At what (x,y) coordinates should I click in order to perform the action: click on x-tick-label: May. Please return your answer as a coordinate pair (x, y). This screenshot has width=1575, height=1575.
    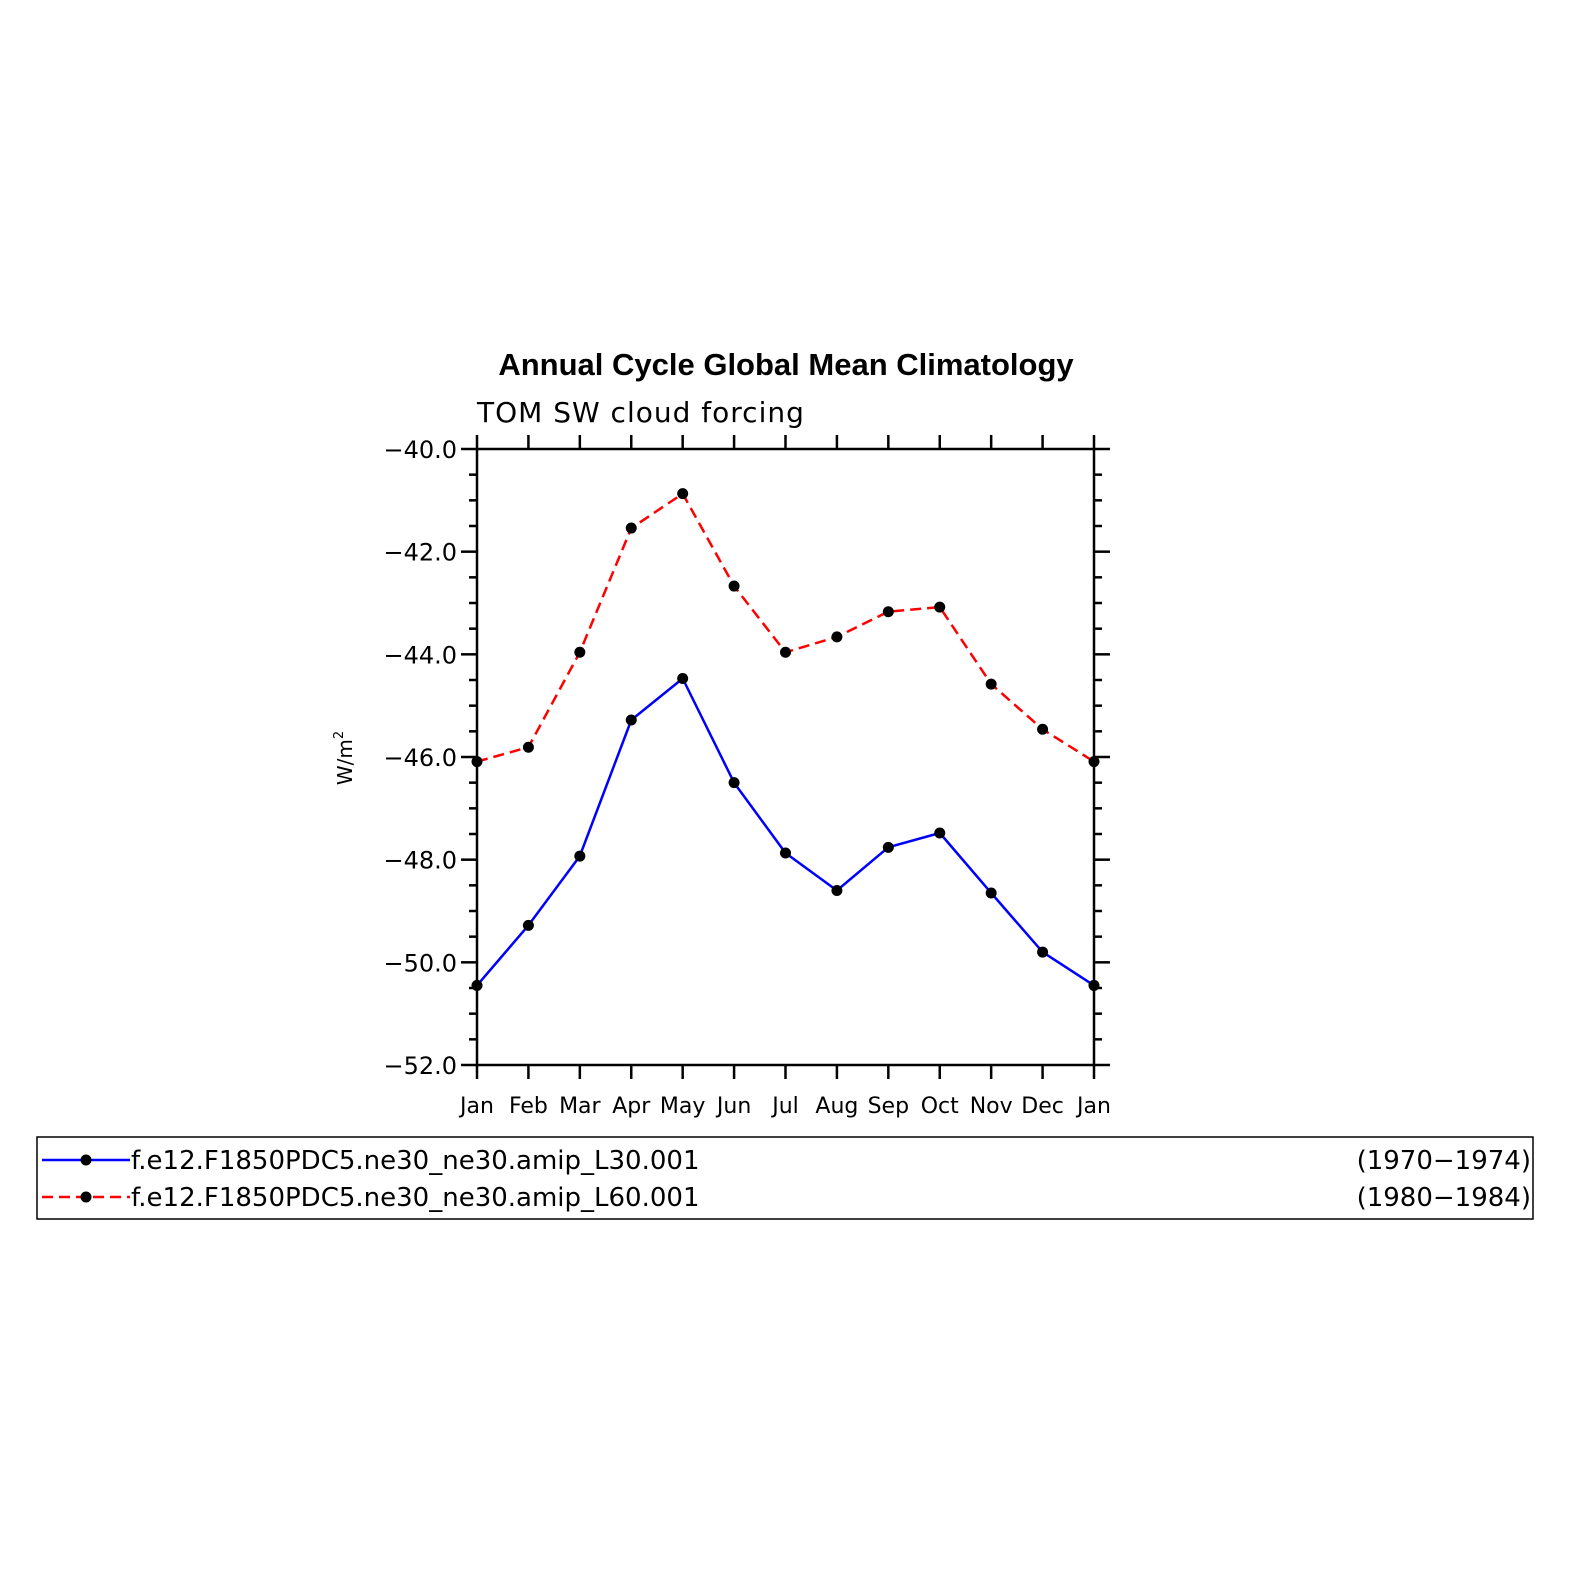
    Looking at the image, I should click on (682, 1106).